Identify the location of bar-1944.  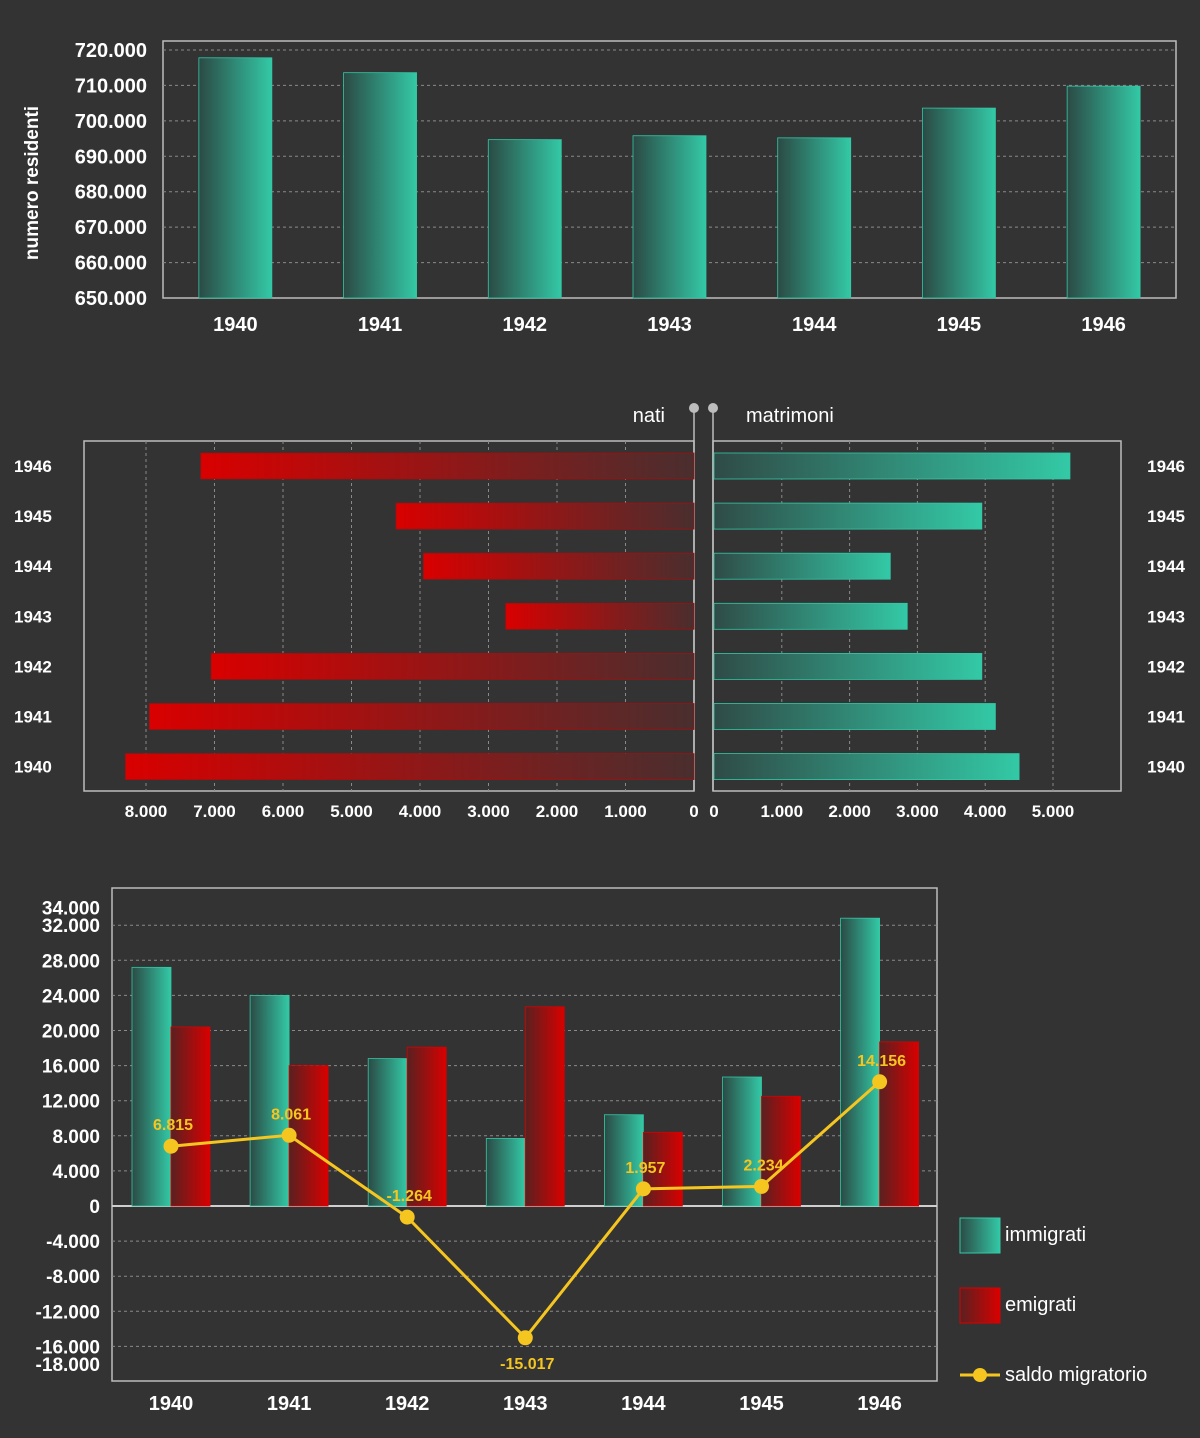
(814, 218).